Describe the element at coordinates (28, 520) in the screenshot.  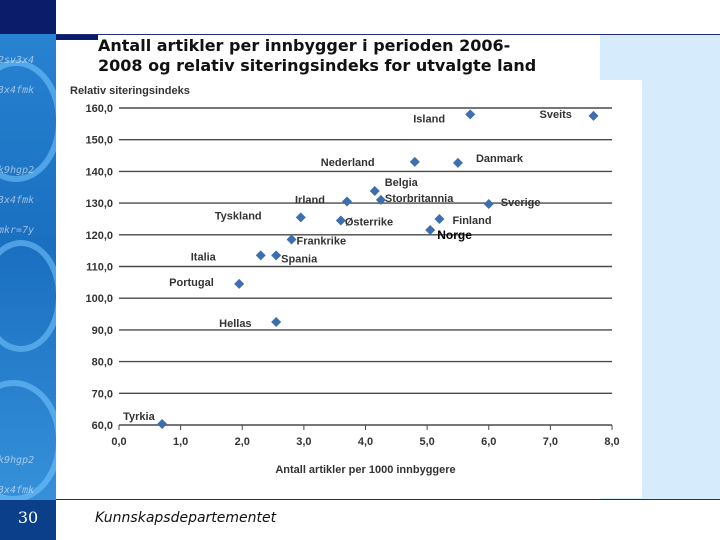
I see `slide-number: 30` at that location.